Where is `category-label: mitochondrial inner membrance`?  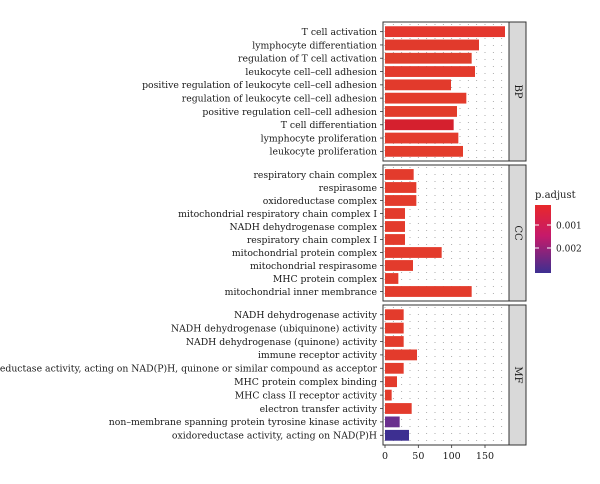 category-label: mitochondrial inner membrance is located at coordinates (301, 292).